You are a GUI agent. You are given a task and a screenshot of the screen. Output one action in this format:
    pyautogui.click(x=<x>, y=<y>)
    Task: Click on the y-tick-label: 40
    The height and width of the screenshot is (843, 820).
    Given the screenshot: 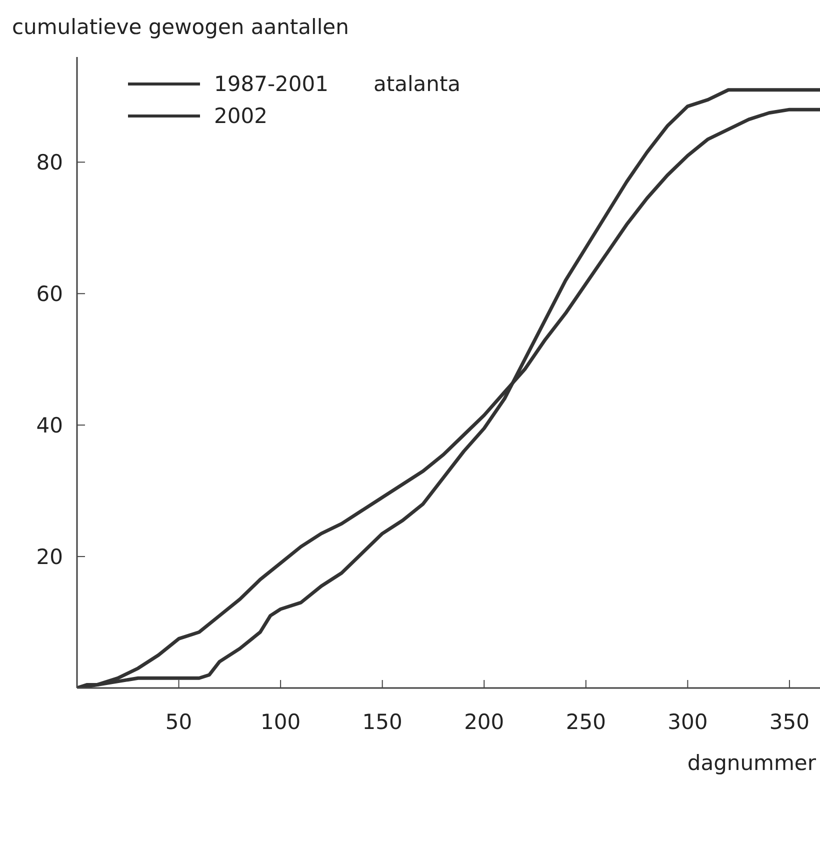 What is the action you would take?
    pyautogui.click(x=49, y=426)
    